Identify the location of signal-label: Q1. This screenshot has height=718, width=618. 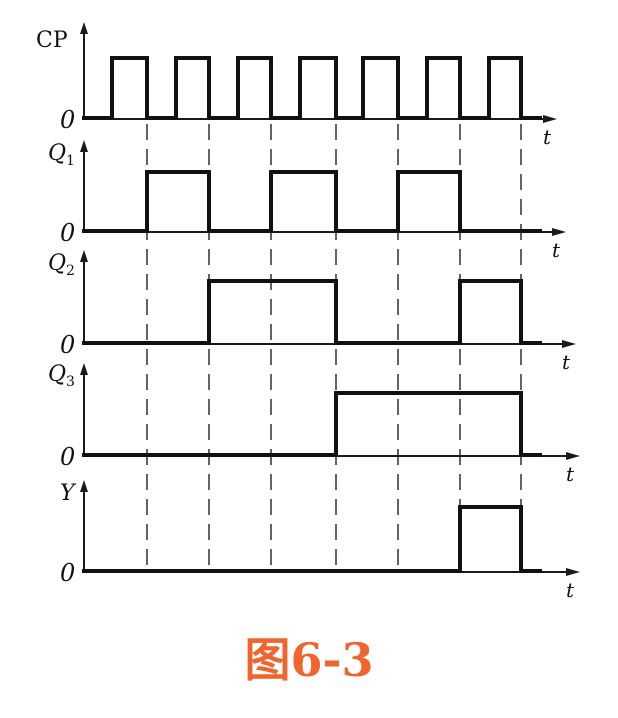
(61, 155).